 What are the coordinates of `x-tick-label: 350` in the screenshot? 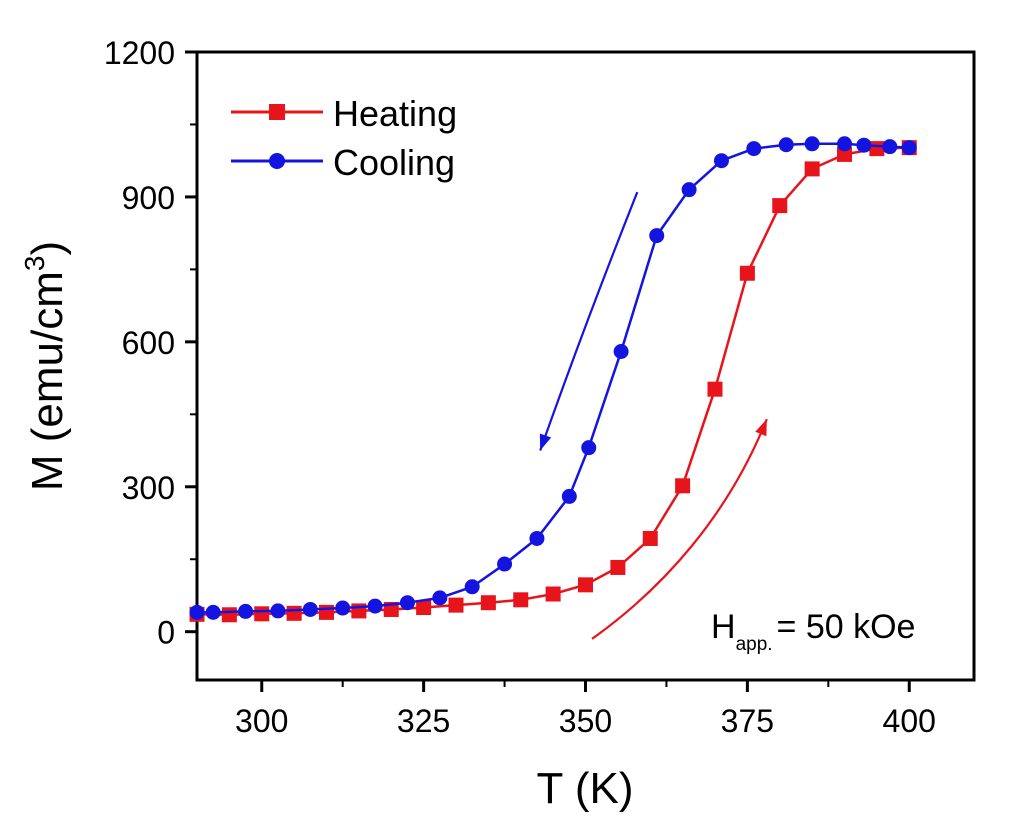 It's located at (585, 721).